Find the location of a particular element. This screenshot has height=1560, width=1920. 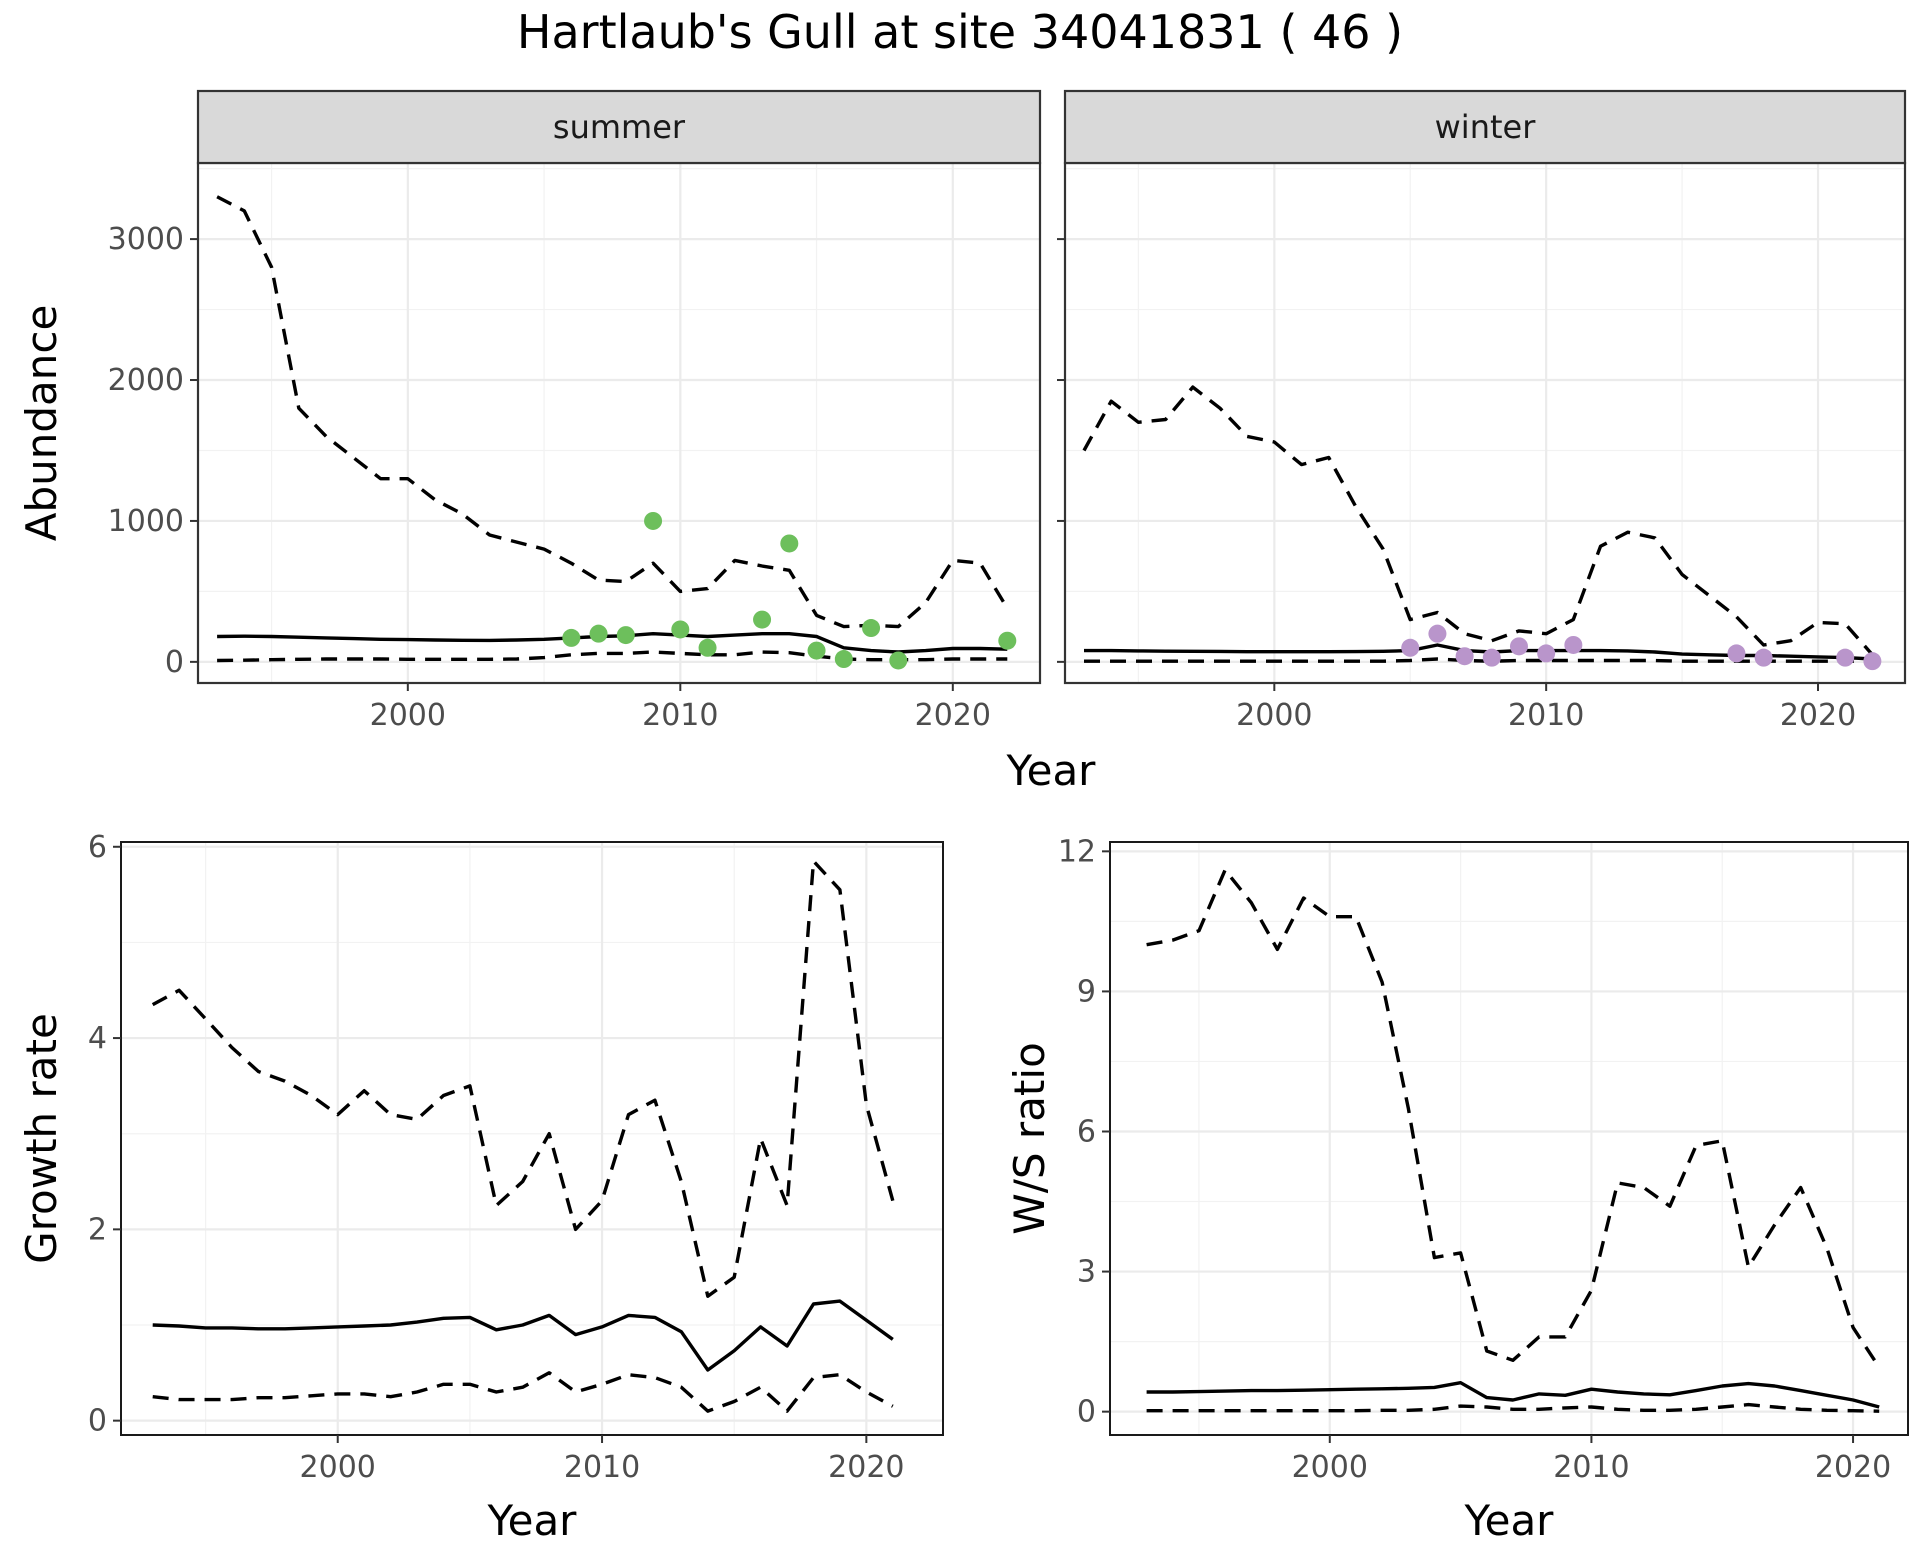

facet-strip-label: summer is located at coordinates (619, 127).